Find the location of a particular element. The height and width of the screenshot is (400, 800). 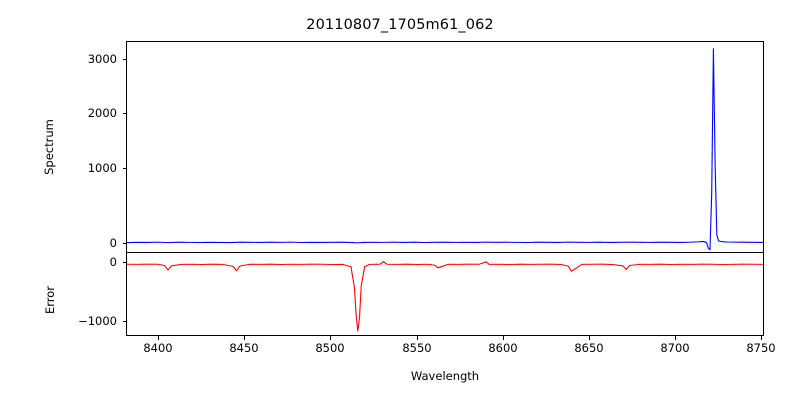

xticklabel-8450: 8450 is located at coordinates (244, 348).